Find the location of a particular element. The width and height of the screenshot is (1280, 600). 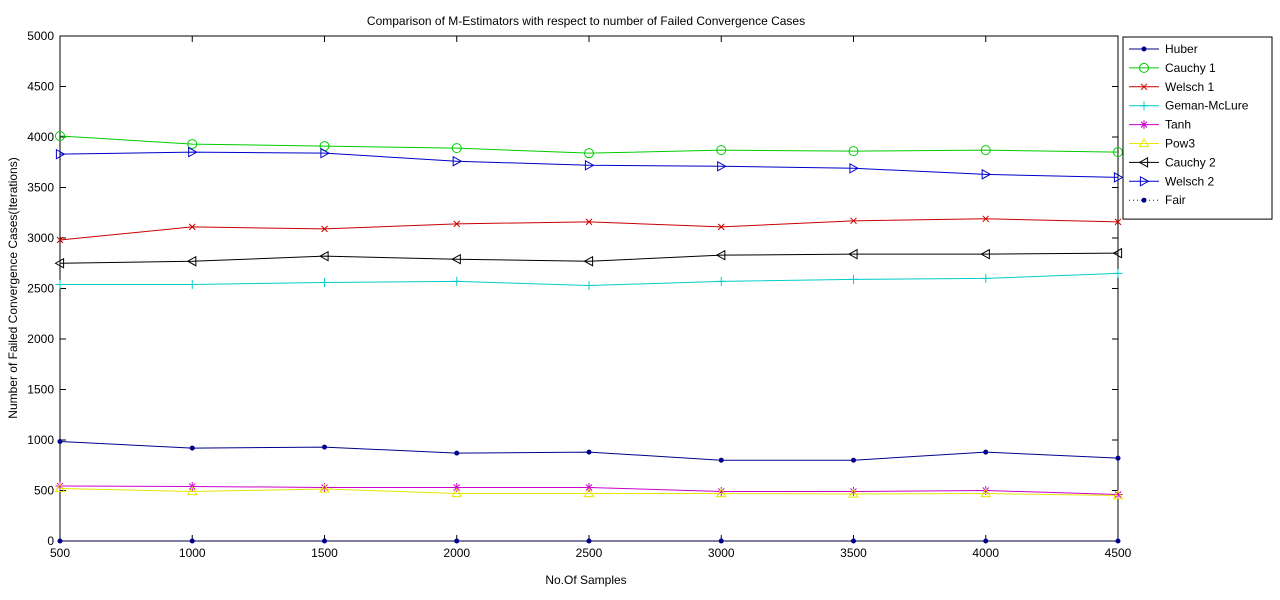

y-tick-label: 2500 is located at coordinates (40, 289).